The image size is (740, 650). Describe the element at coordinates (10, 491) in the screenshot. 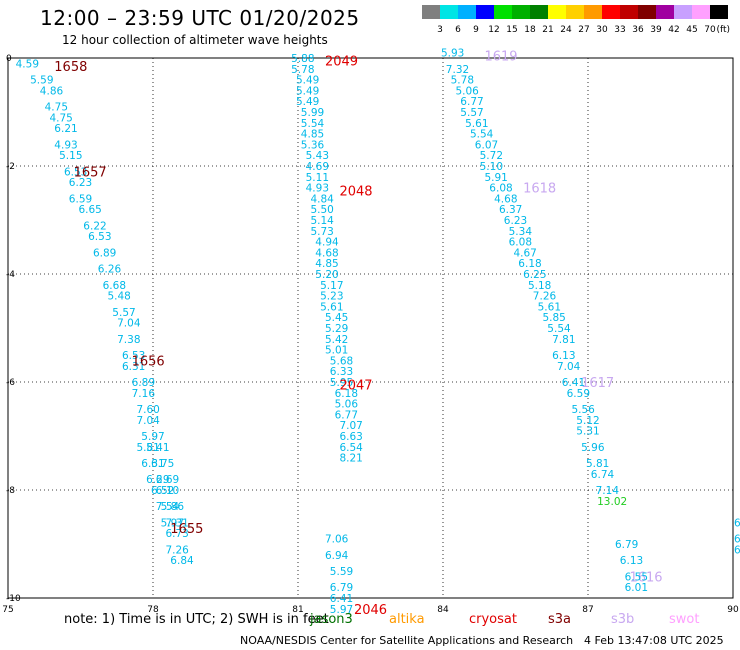

I see `y-tick-label: -8` at that location.